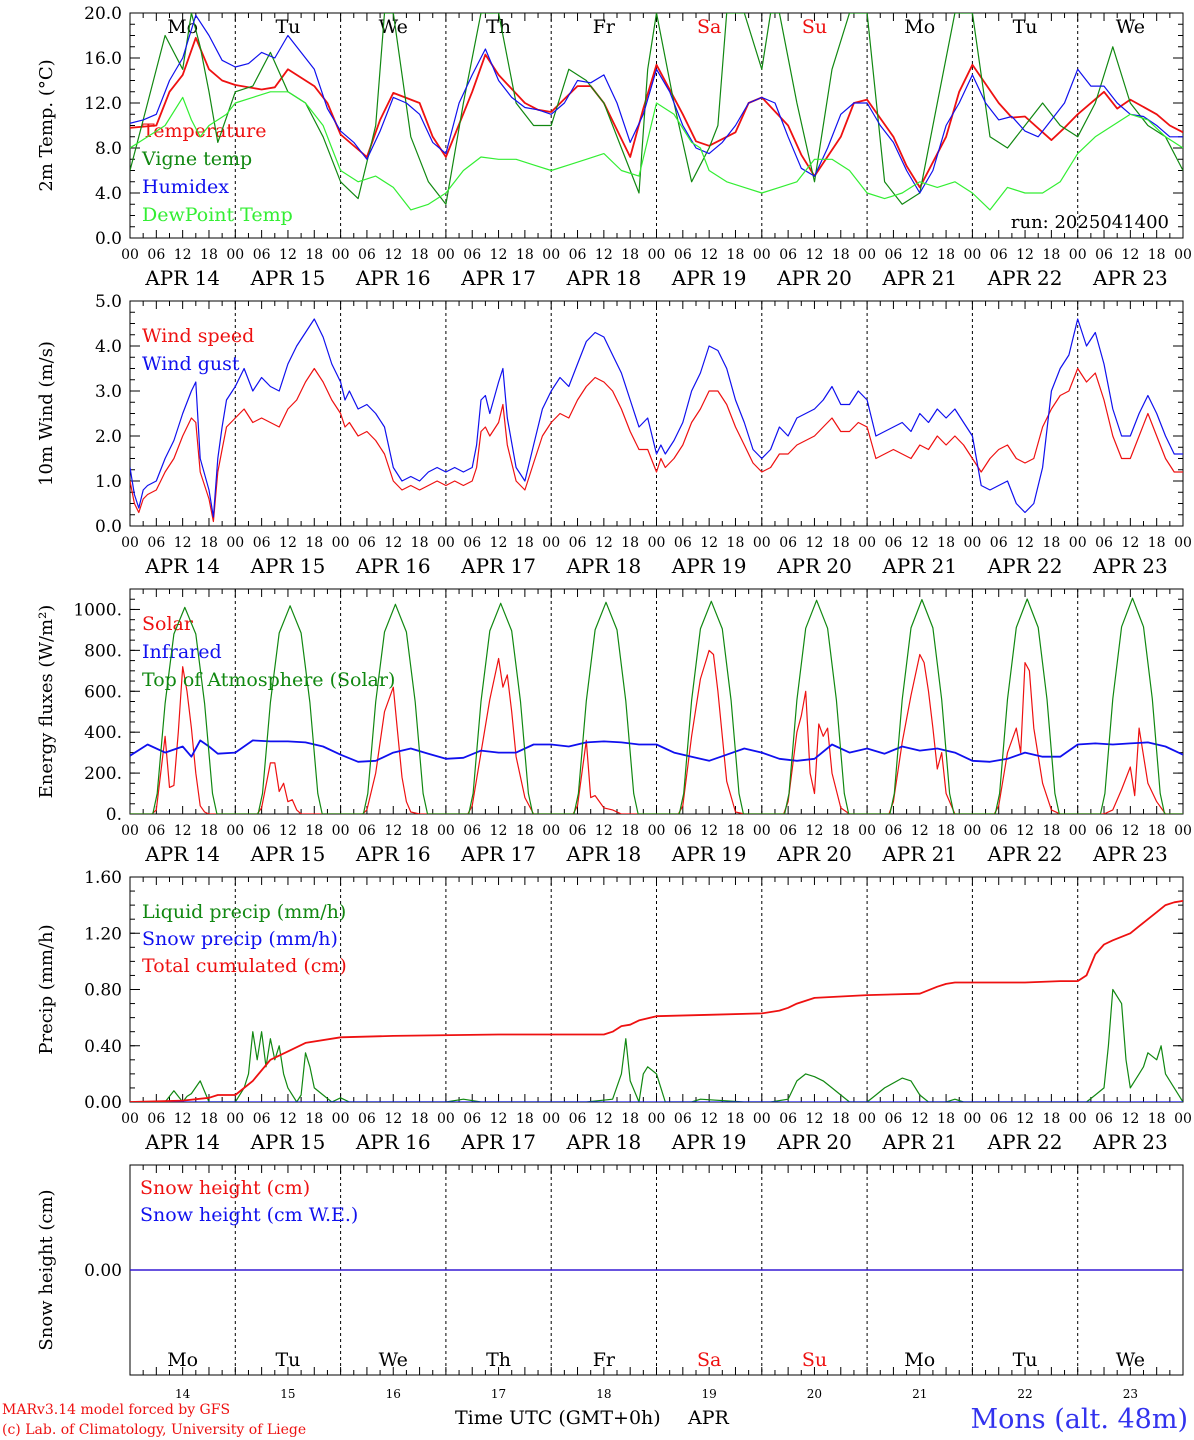 This screenshot has height=1440, width=1194. Describe the element at coordinates (103, 878) in the screenshot. I see `precip-y-tick-label: 1.60` at that location.